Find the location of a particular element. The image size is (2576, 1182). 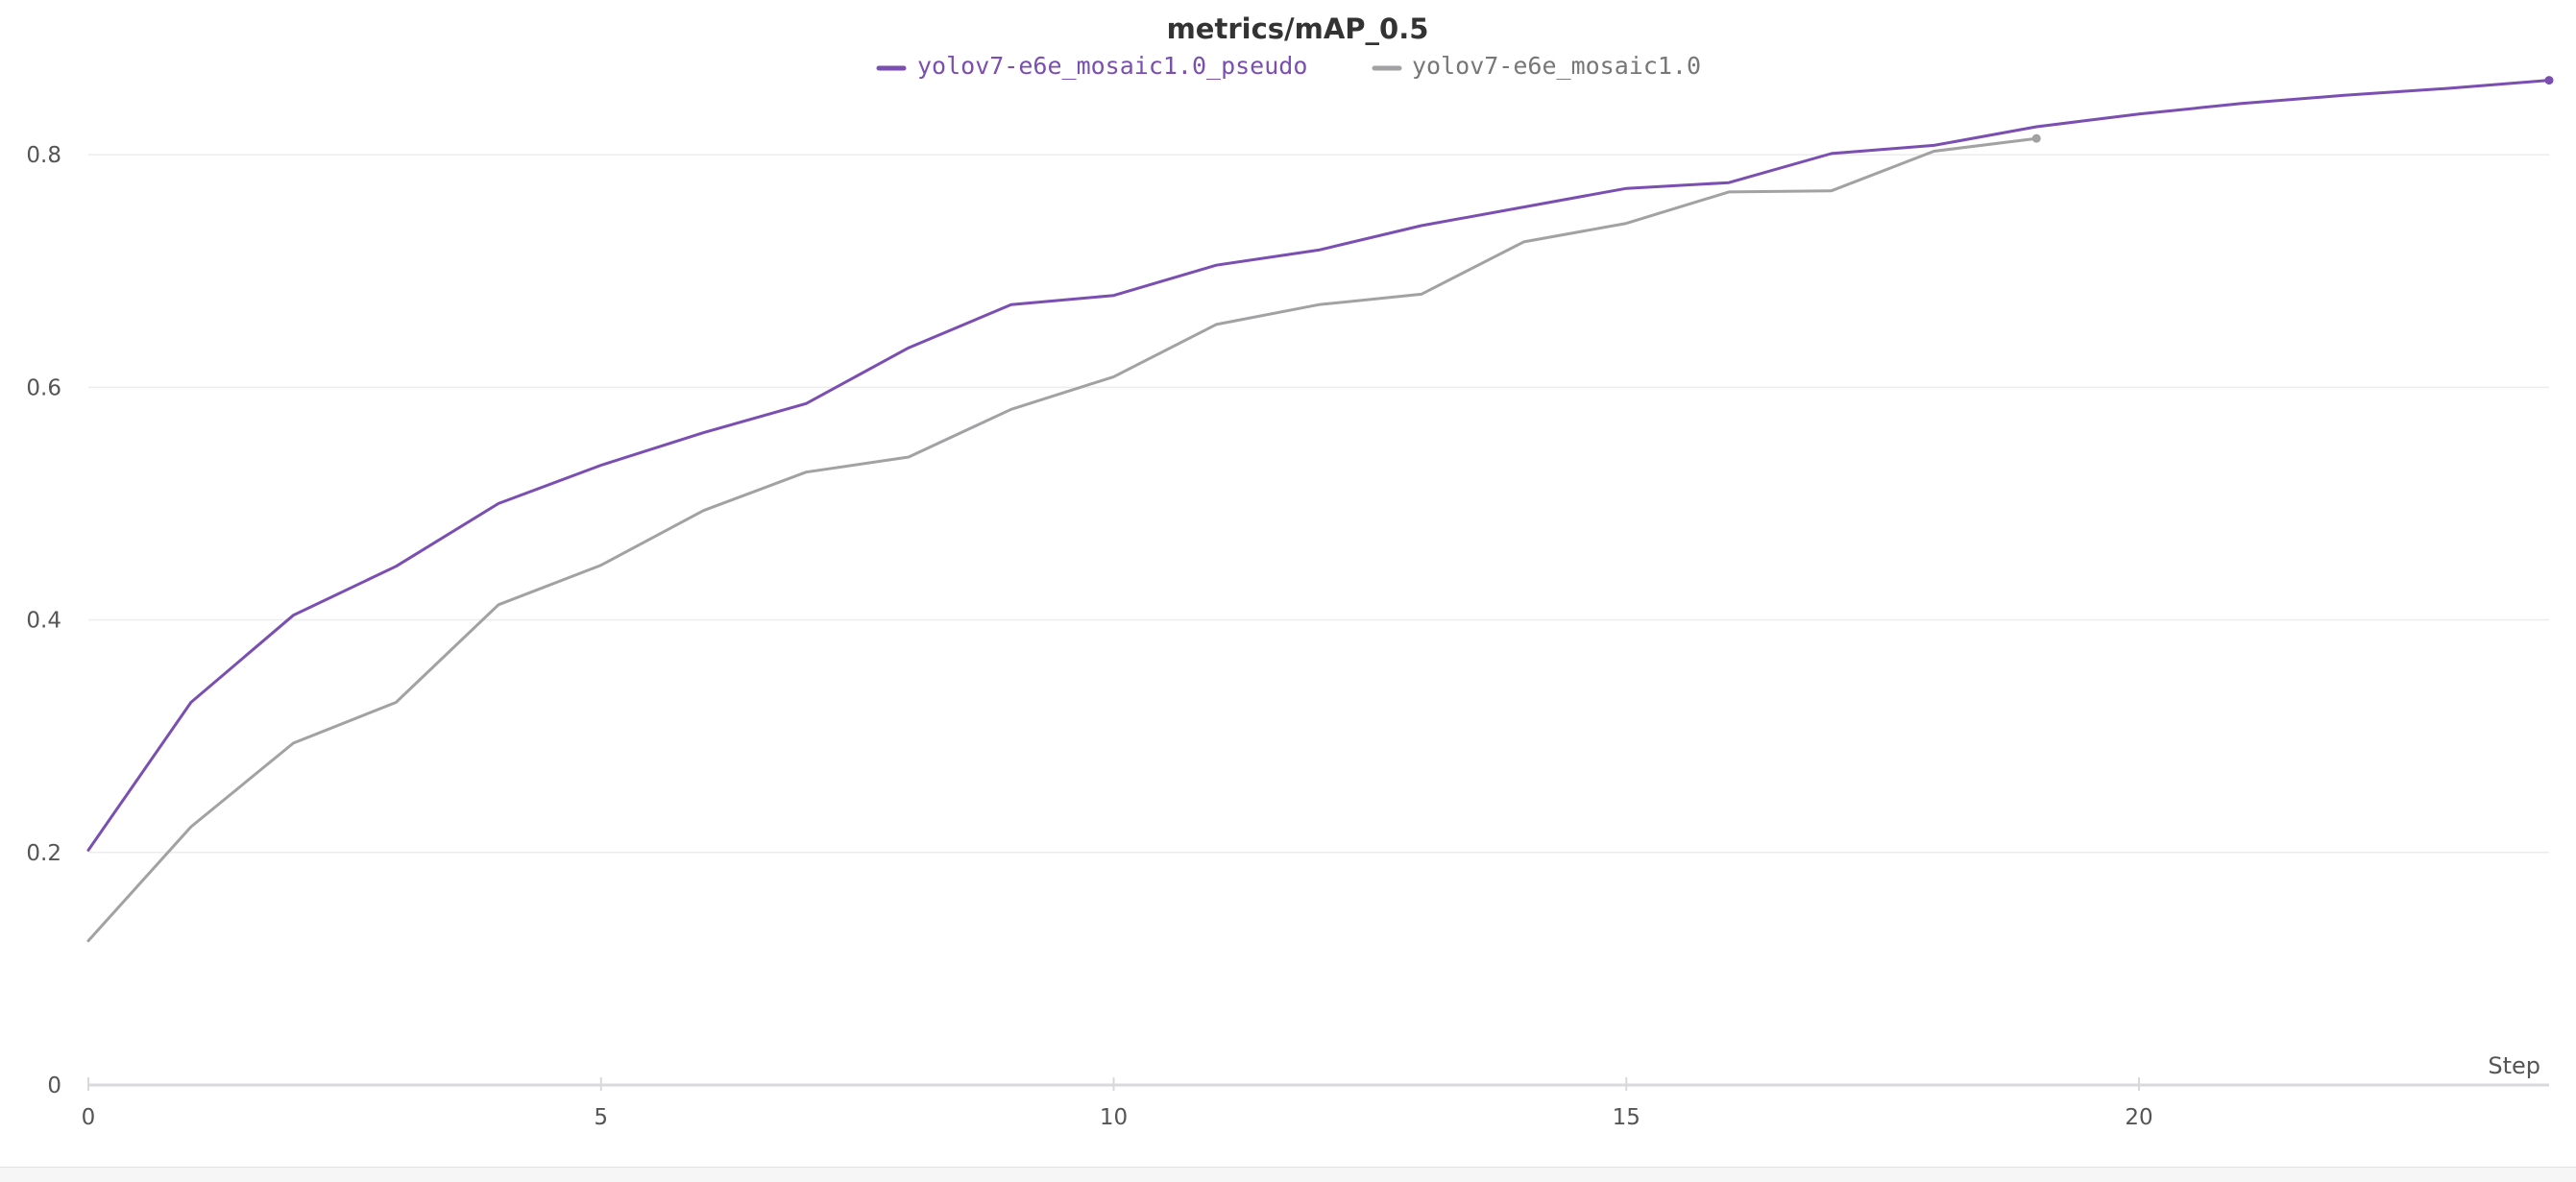

x-tick-label: 15 is located at coordinates (1627, 1117).